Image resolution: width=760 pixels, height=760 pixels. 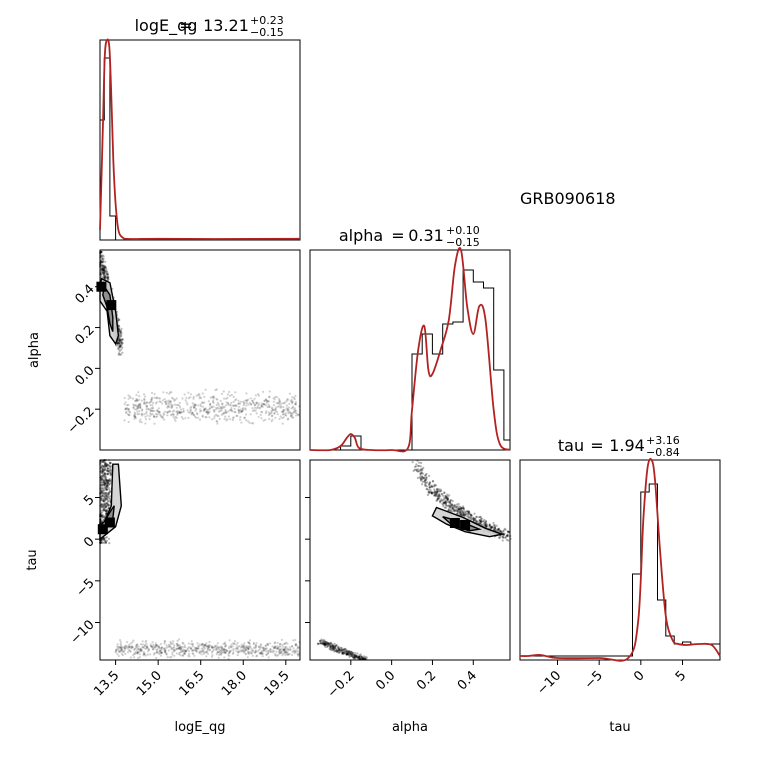 I want to click on scatter-tau-vs-logE-qg: −10−505 13.5 15.0 16.5 18.0 19.5 tau logE_qg, so click(x=163, y=596).